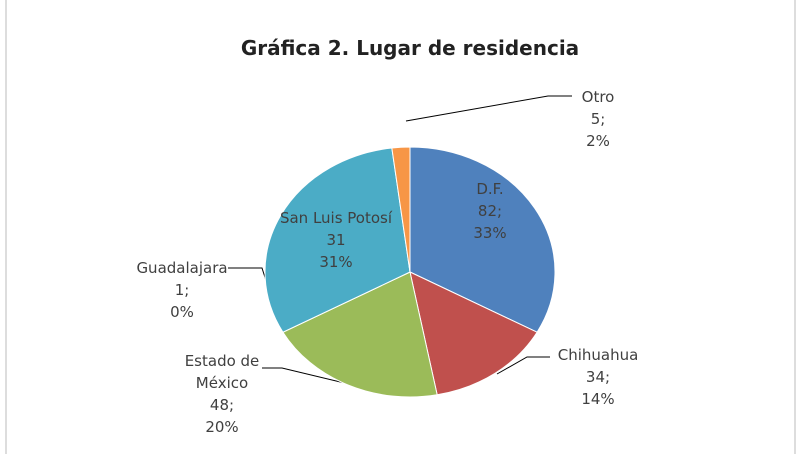  What do you see at coordinates (490, 233) in the screenshot?
I see `value-label: 33%` at bounding box center [490, 233].